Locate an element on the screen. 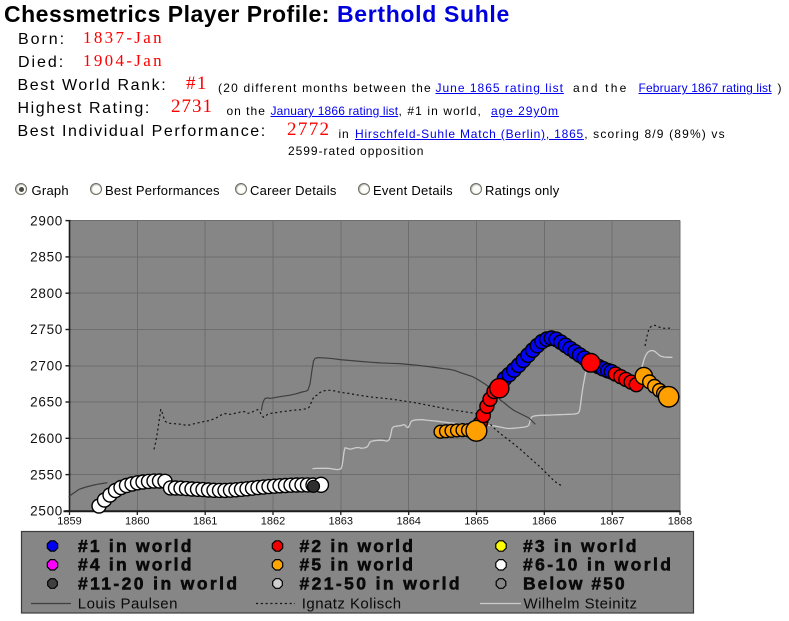 The width and height of the screenshot is (789, 621). svg-text: 1860 is located at coordinates (137, 522).